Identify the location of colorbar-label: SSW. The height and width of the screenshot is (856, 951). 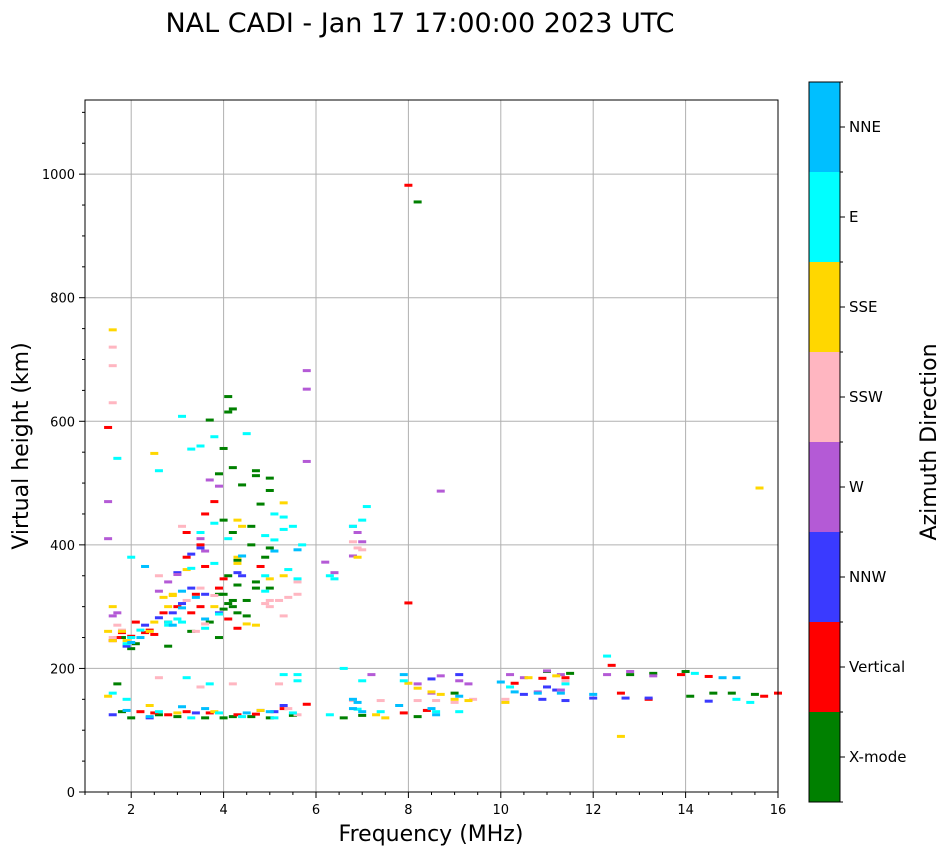
(866, 397).